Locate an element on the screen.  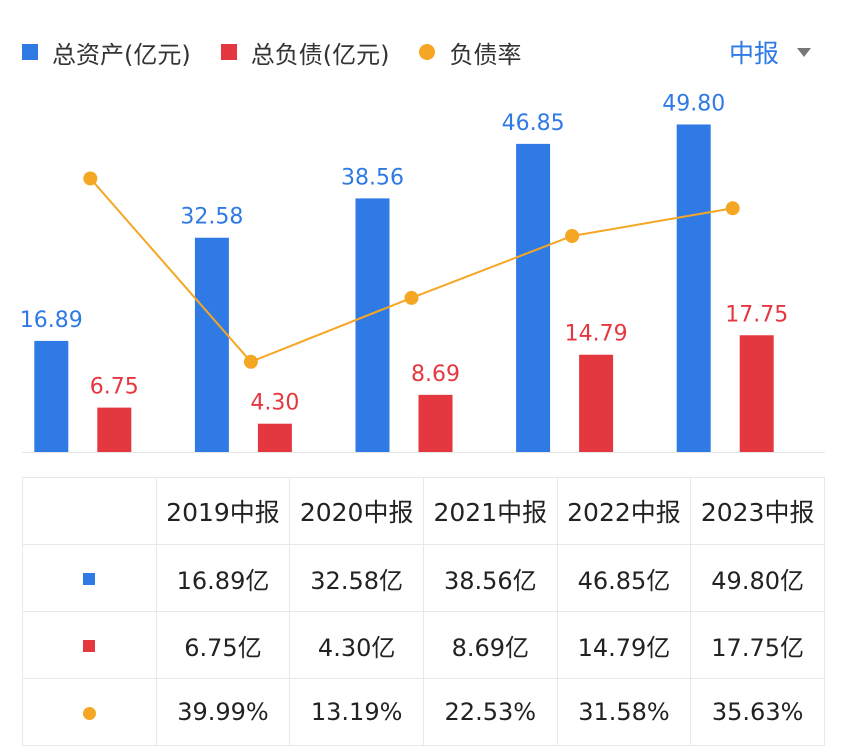
legend-item-liabilities: 总负债(亿元) is located at coordinates (305, 52).